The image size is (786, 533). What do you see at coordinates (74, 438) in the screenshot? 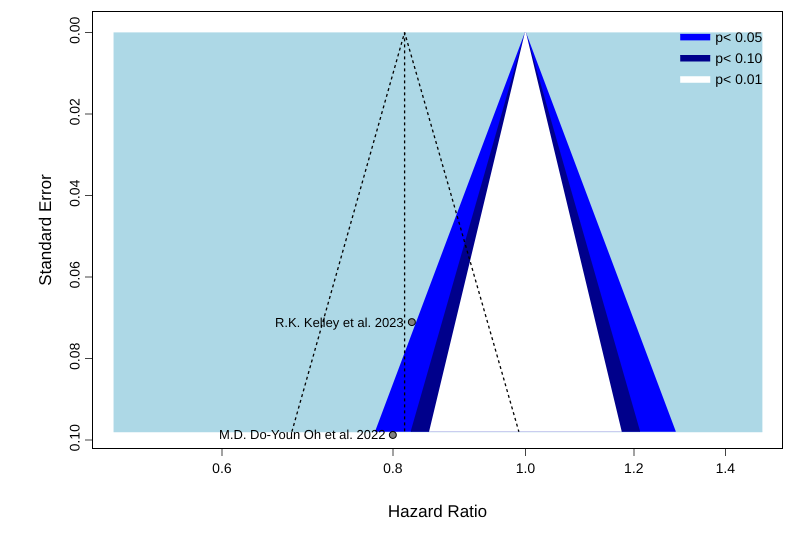
I see `y-tick-label: 0.10` at bounding box center [74, 438].